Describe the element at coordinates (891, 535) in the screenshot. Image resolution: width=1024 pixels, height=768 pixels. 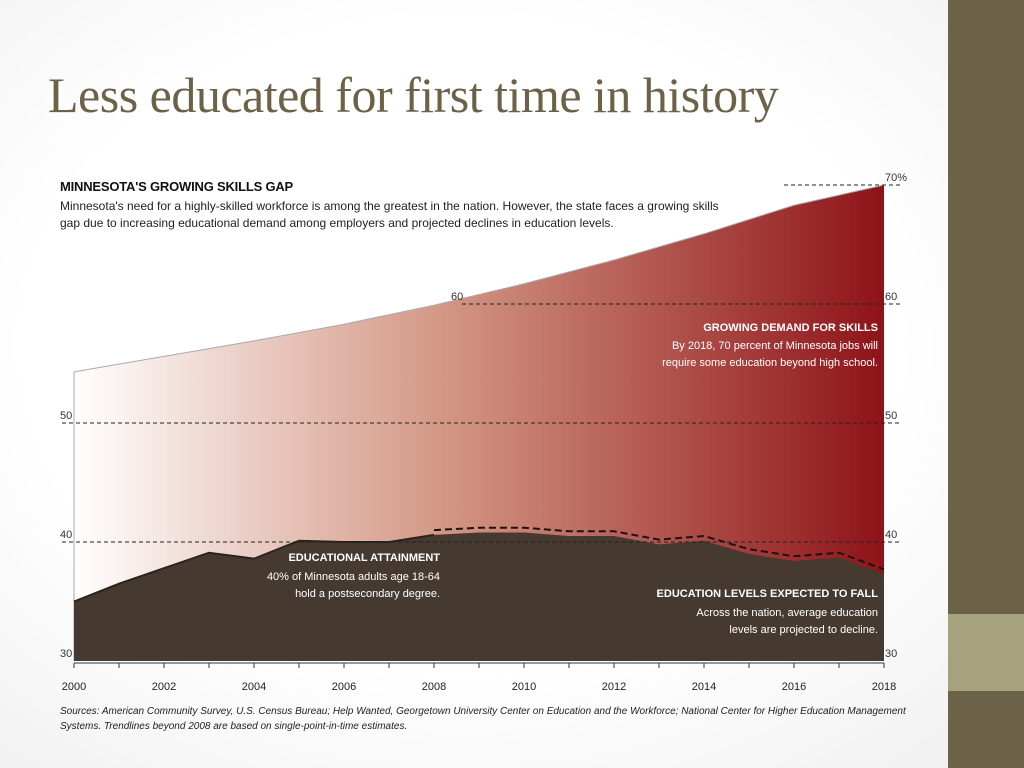
I see `y-tick-right-40: 40` at that location.